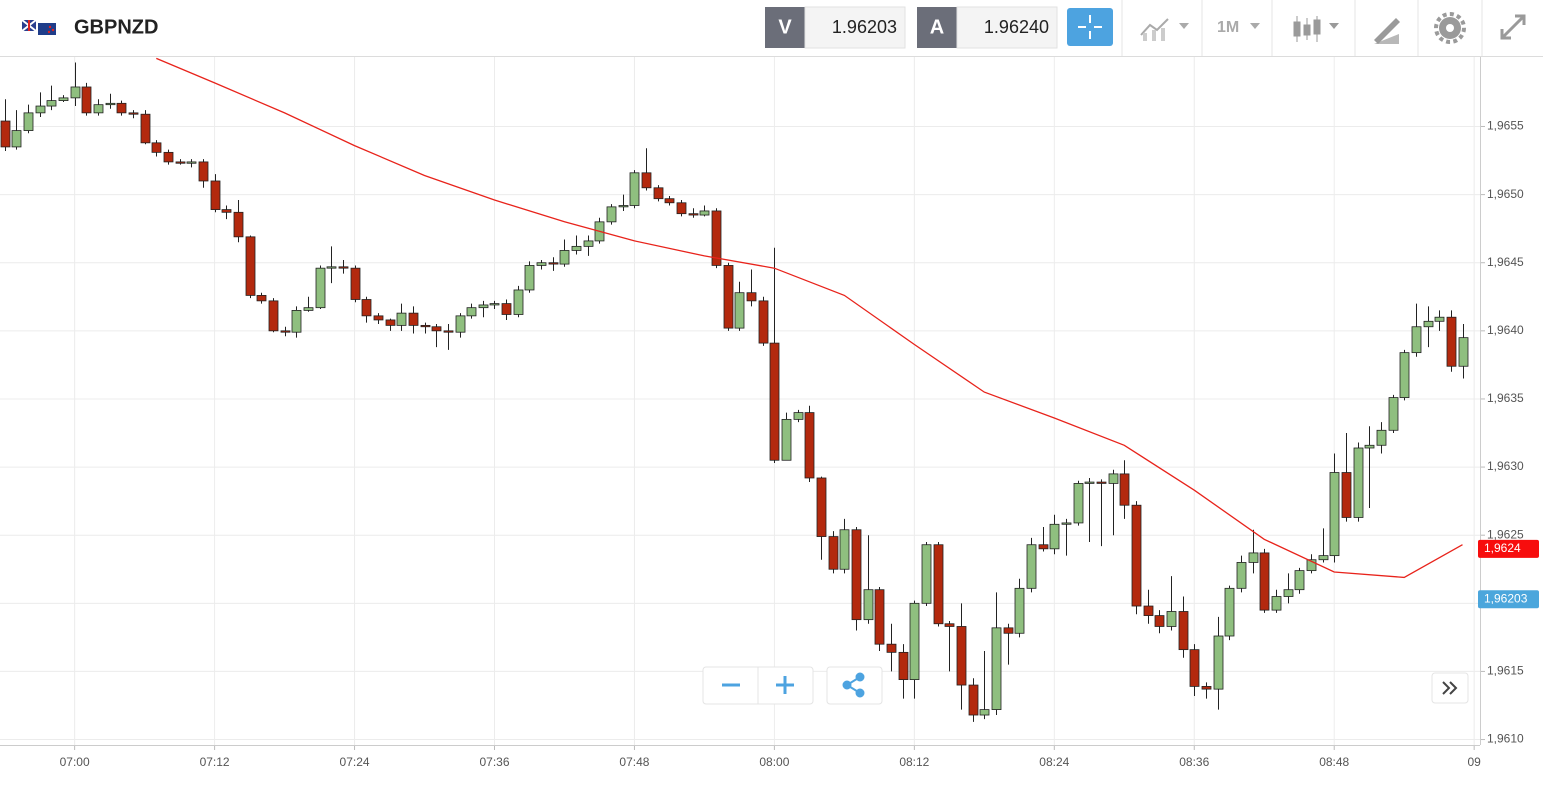 The image size is (1543, 787). Describe the element at coordinates (1450, 28) in the screenshot. I see `settings-icon` at that location.